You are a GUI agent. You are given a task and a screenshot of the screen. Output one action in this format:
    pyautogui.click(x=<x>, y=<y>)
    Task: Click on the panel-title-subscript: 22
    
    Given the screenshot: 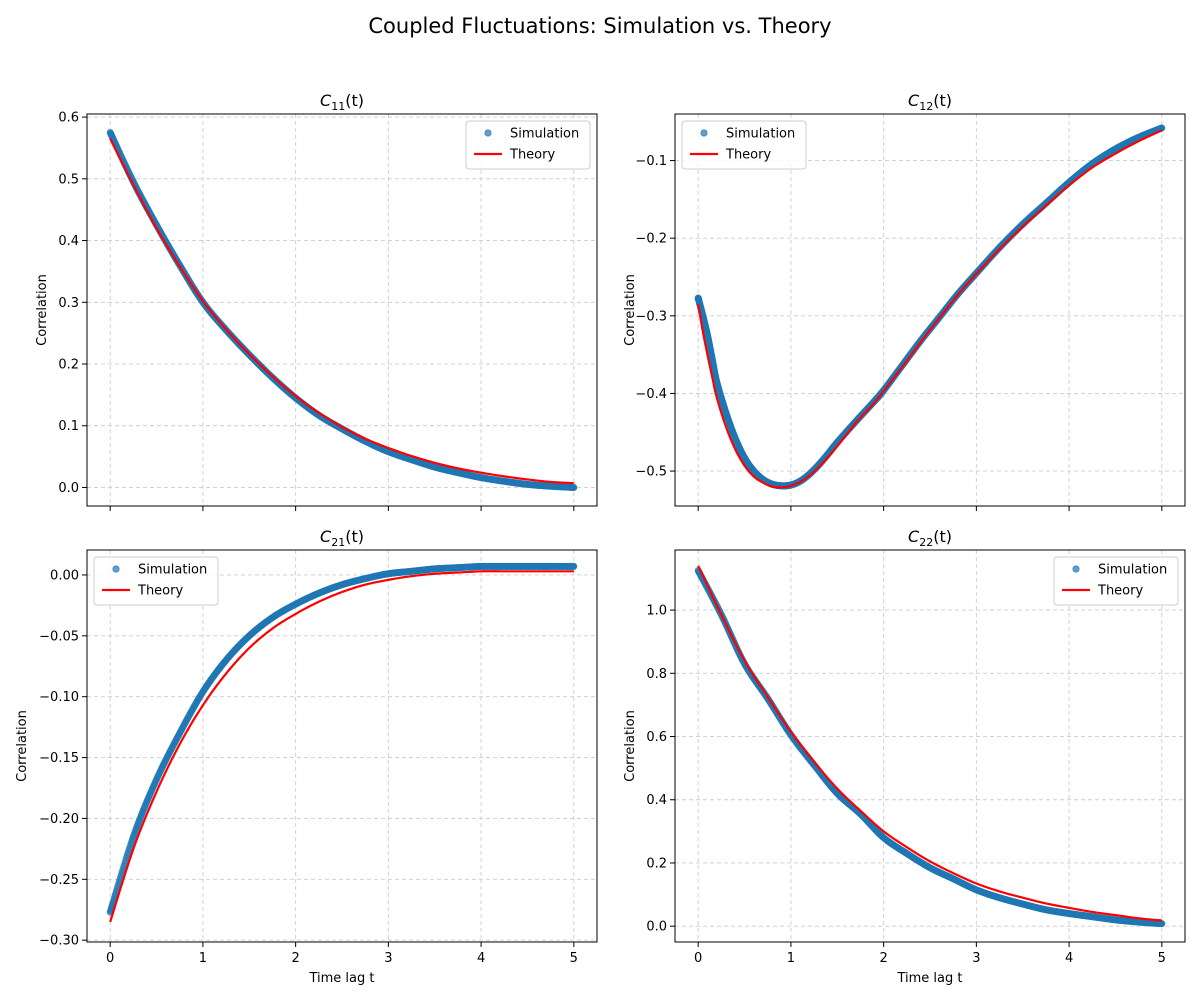 What is the action you would take?
    pyautogui.click(x=926, y=542)
    